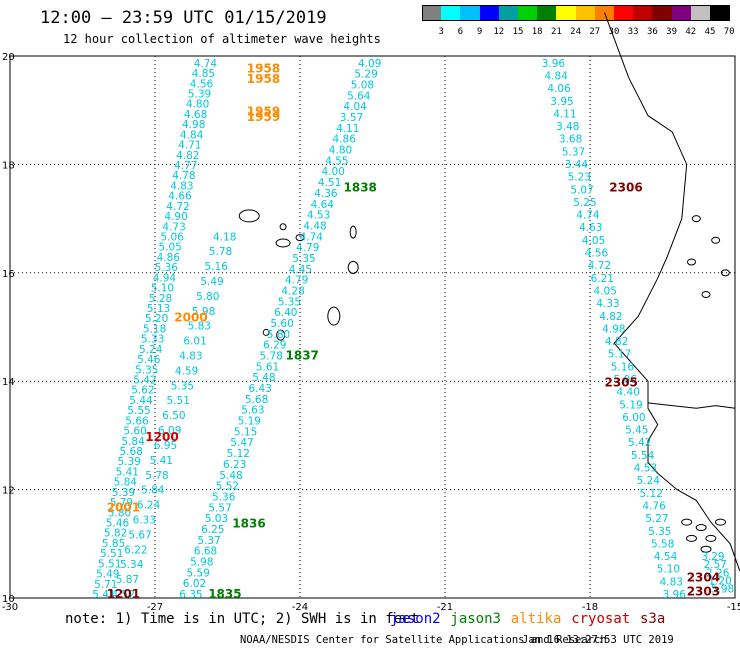 The image size is (740, 650). What do you see at coordinates (345, 140) in the screenshot?
I see `wave-height-value: 4.86` at bounding box center [345, 140].